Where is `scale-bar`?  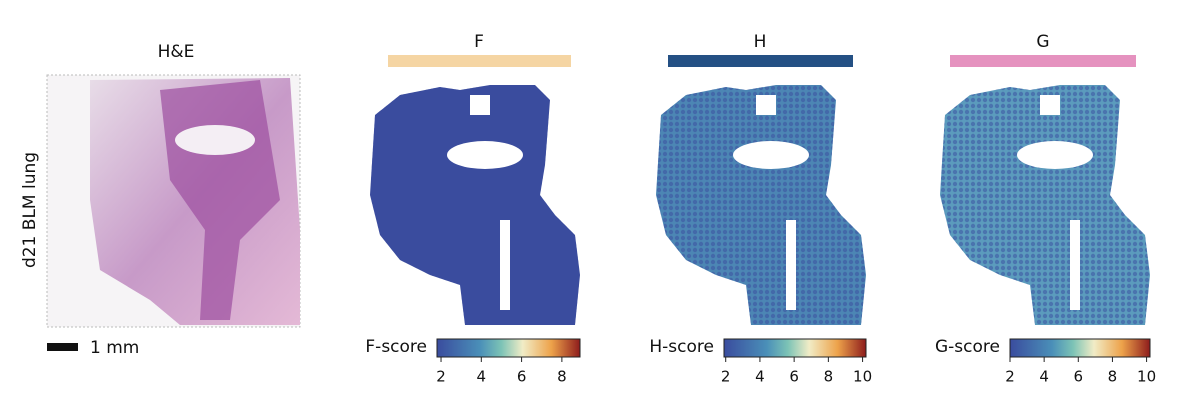
scale-bar is located at coordinates (62, 347).